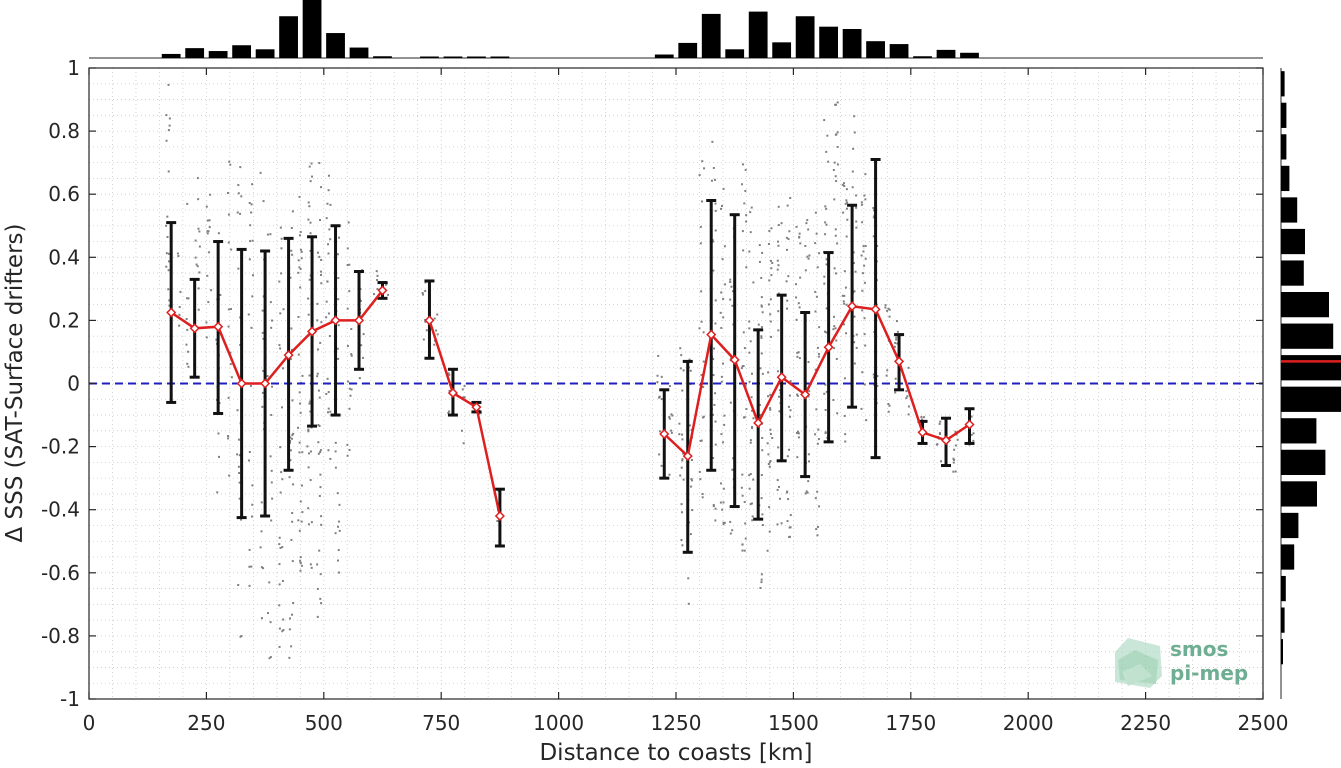  I want to click on logo-line2: pi-mep, so click(1209, 673).